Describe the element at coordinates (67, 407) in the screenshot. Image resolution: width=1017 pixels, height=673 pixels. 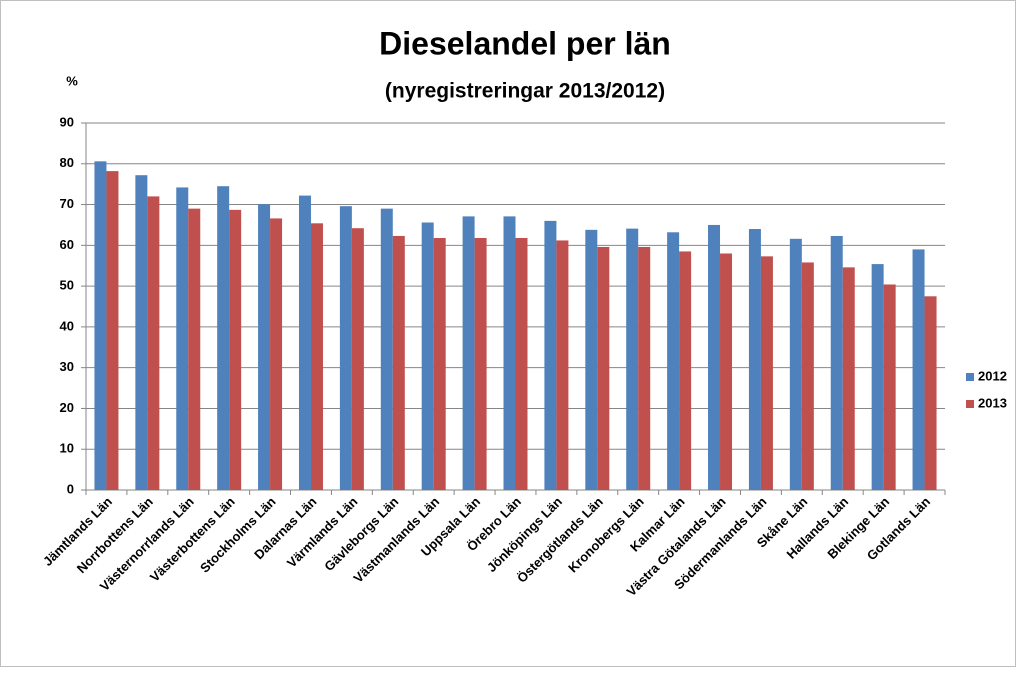
I see `y-tick-label: 20` at that location.